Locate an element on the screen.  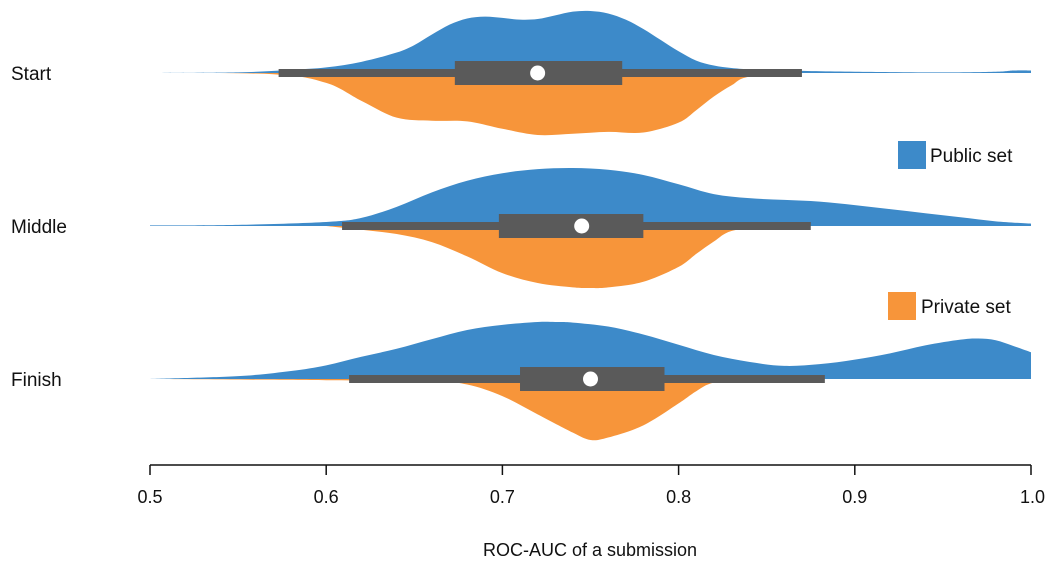
x-tick-label-4: 0.9 is located at coordinates (854, 497).